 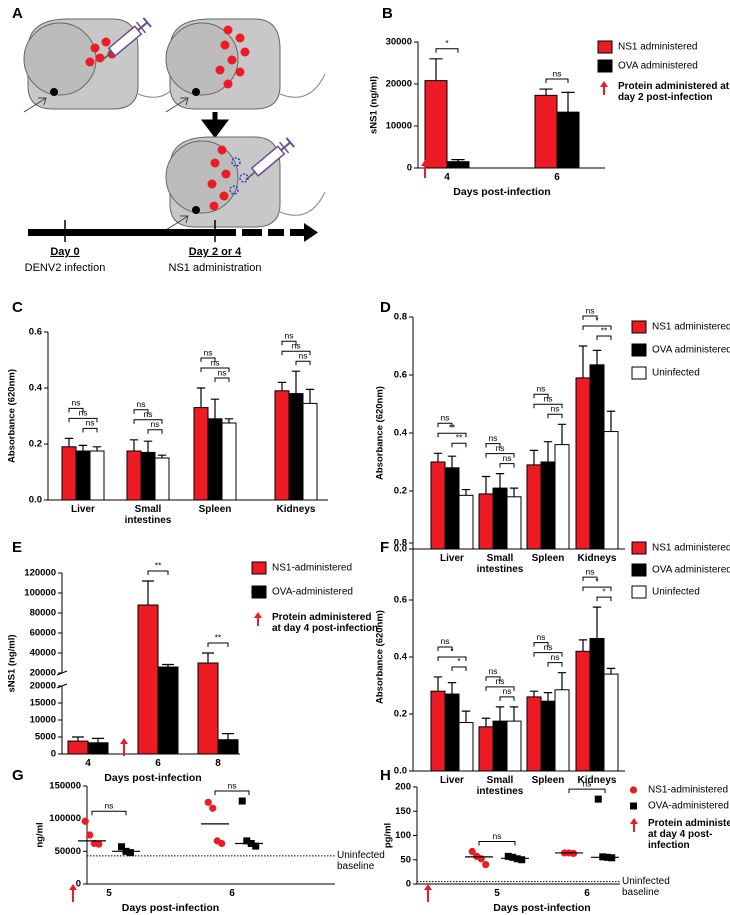 I want to click on legend-label: Uninfected, so click(x=676, y=592).